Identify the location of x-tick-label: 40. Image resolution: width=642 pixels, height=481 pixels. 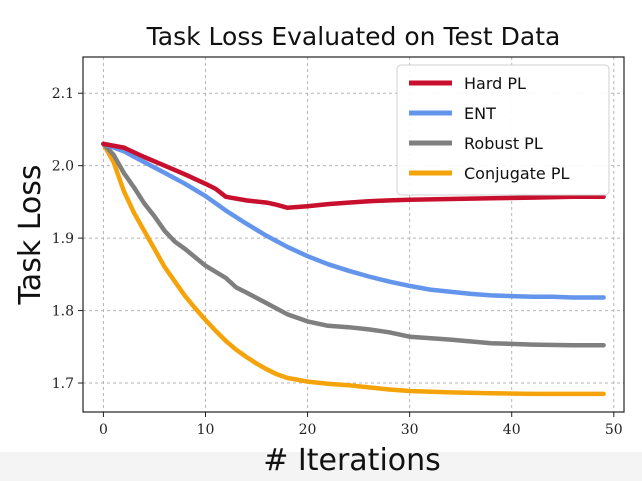
(512, 430).